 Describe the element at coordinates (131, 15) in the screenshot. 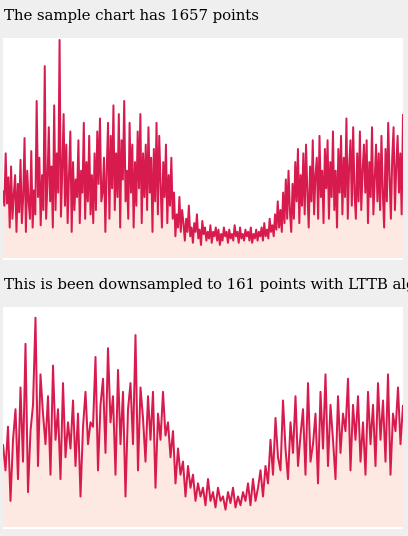

I see `original-chart-caption: The sample chart has 1657 points` at that location.